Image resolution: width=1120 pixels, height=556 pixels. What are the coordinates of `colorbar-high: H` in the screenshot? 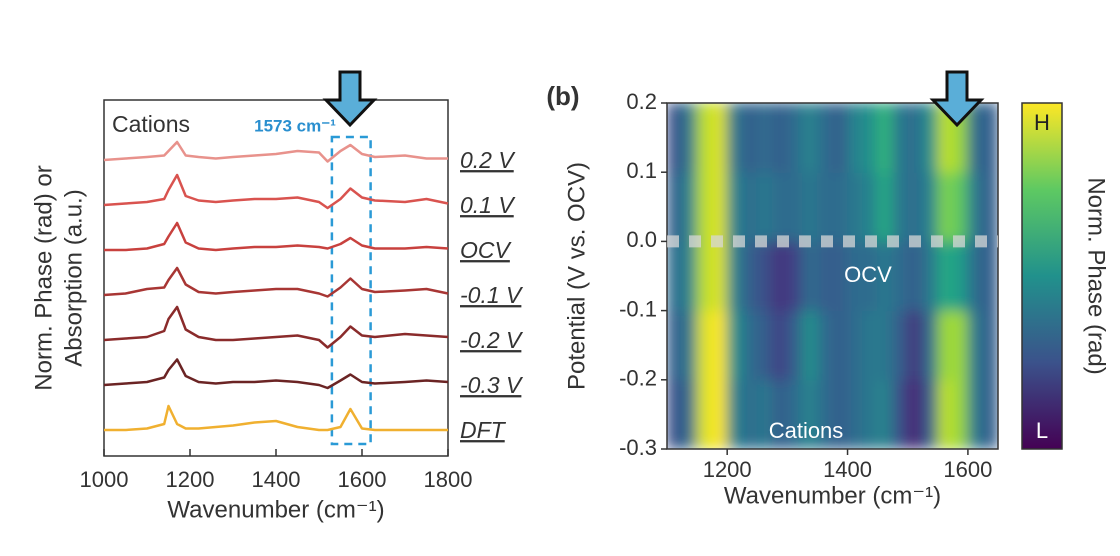 It's located at (1042, 122).